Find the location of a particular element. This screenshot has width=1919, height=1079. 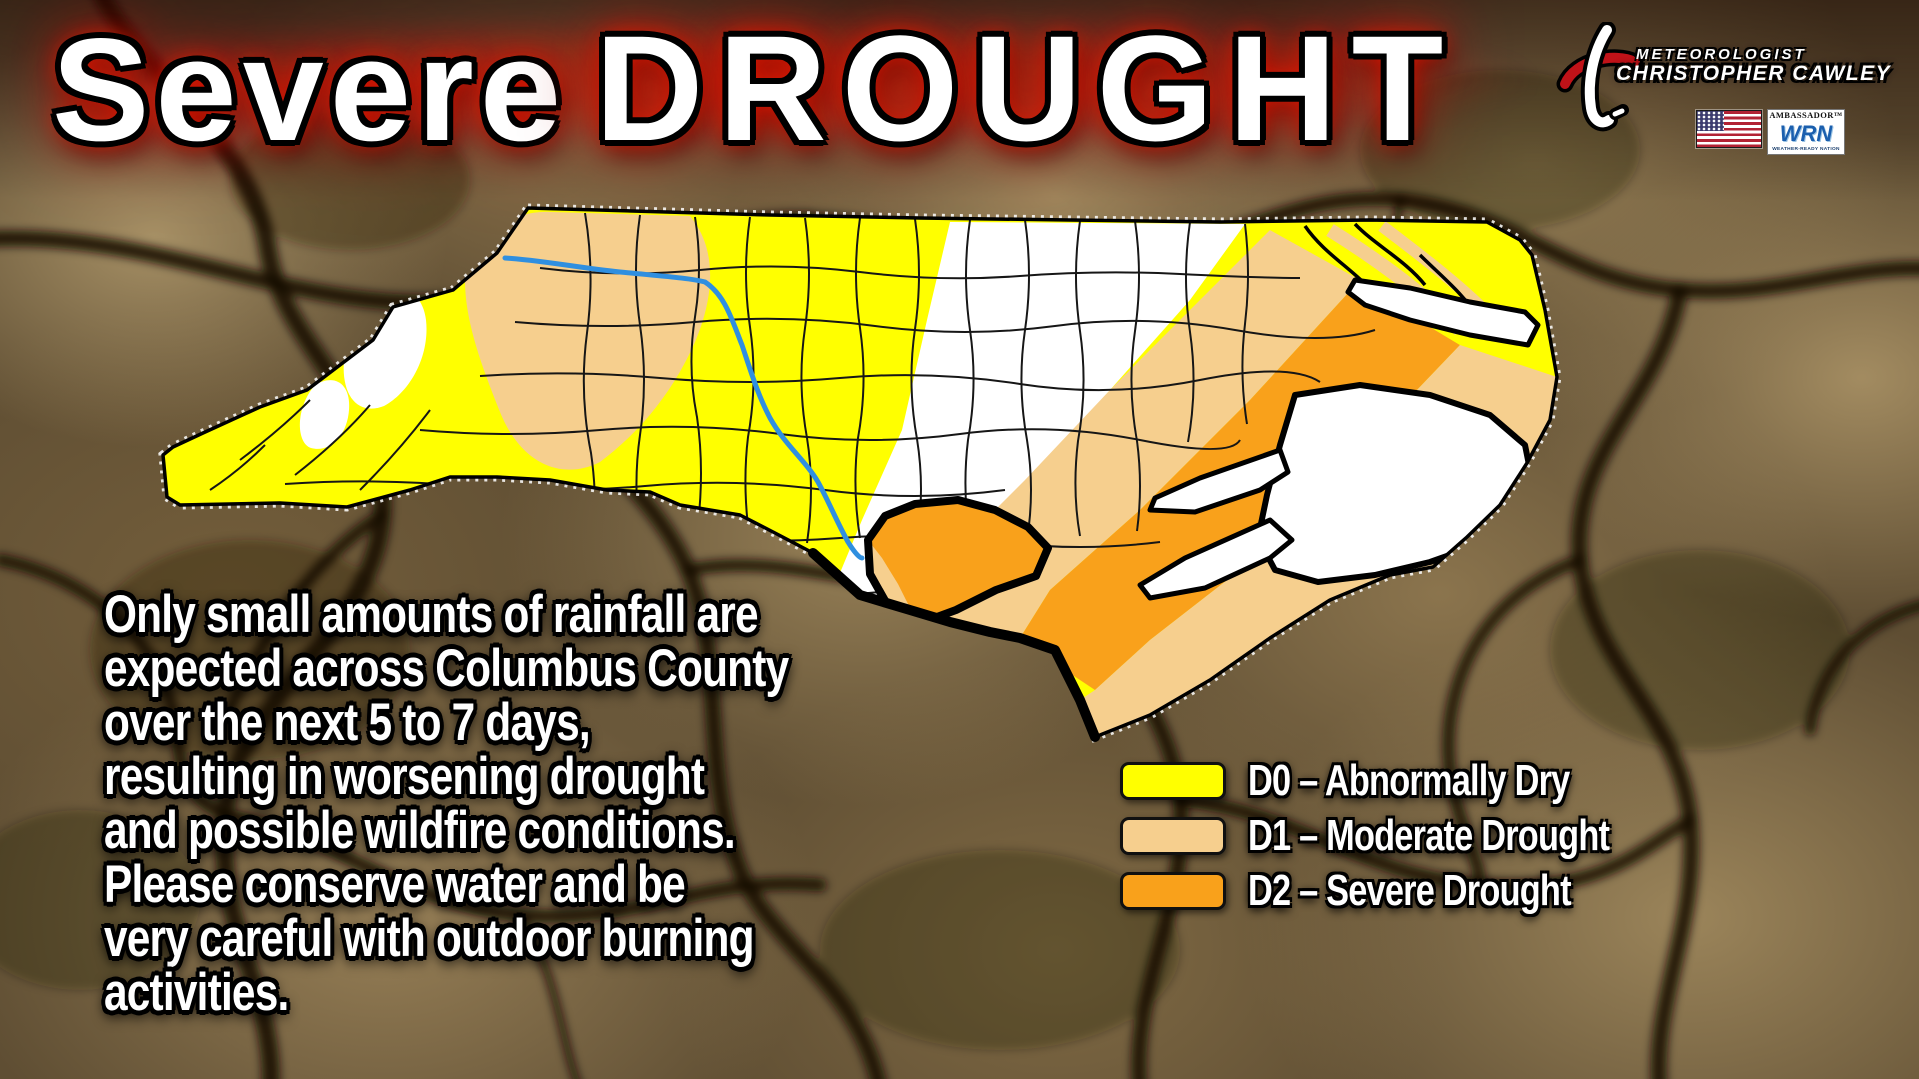

us-flag-icon is located at coordinates (1729, 129).